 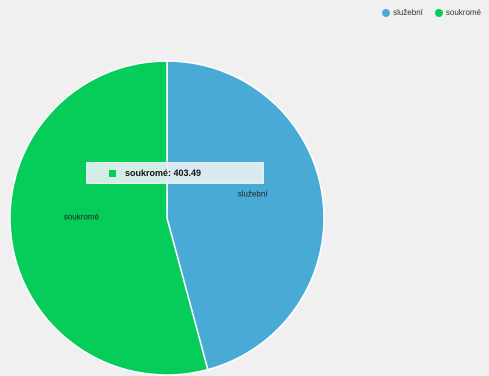 I want to click on legend-label-soukrome: soukromé, so click(x=463, y=12).